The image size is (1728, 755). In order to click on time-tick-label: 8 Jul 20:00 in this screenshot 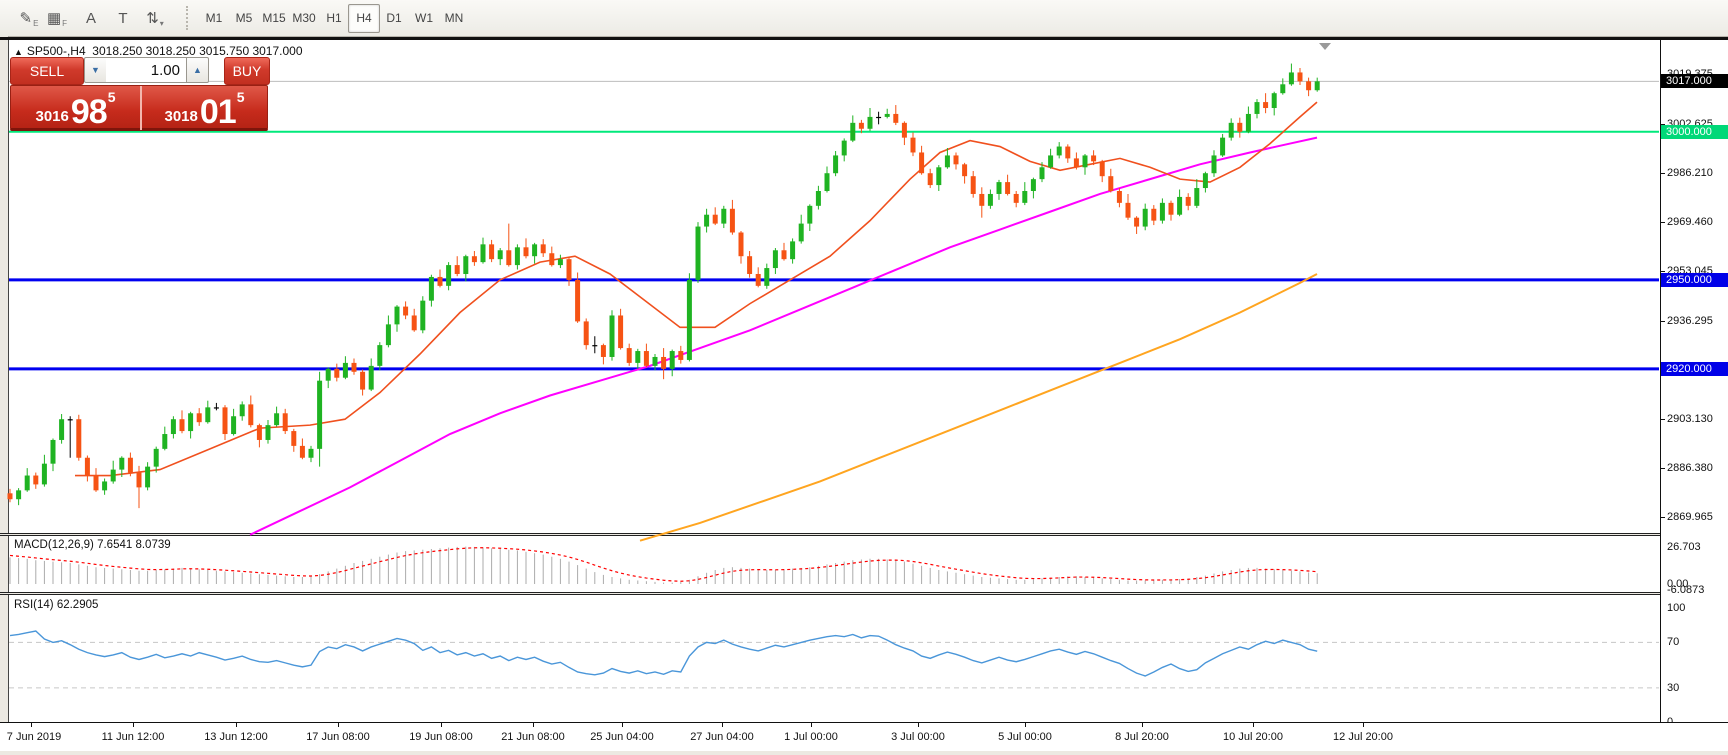, I will do `click(1142, 737)`.